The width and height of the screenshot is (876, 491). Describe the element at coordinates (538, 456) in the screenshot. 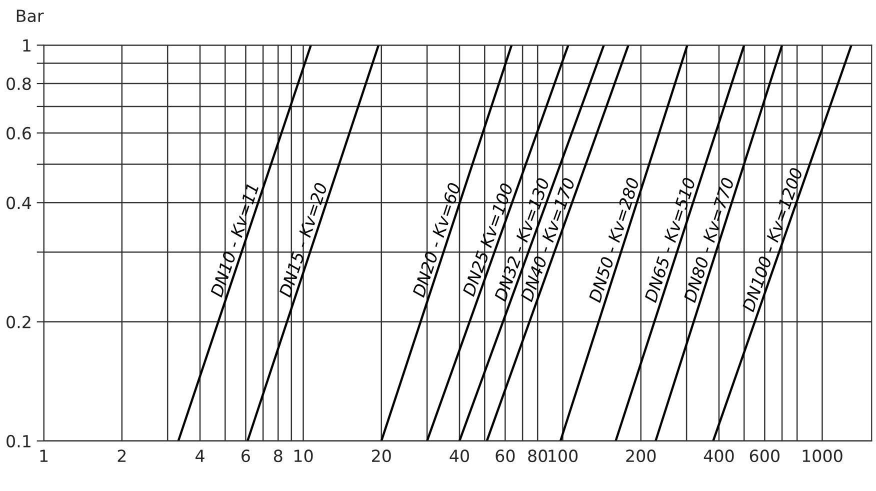

I see `x-tick-label: 80` at that location.